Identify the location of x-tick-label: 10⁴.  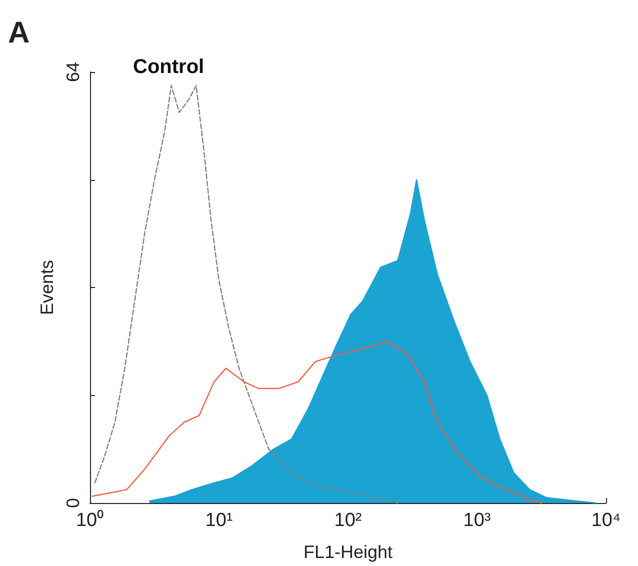
(606, 520).